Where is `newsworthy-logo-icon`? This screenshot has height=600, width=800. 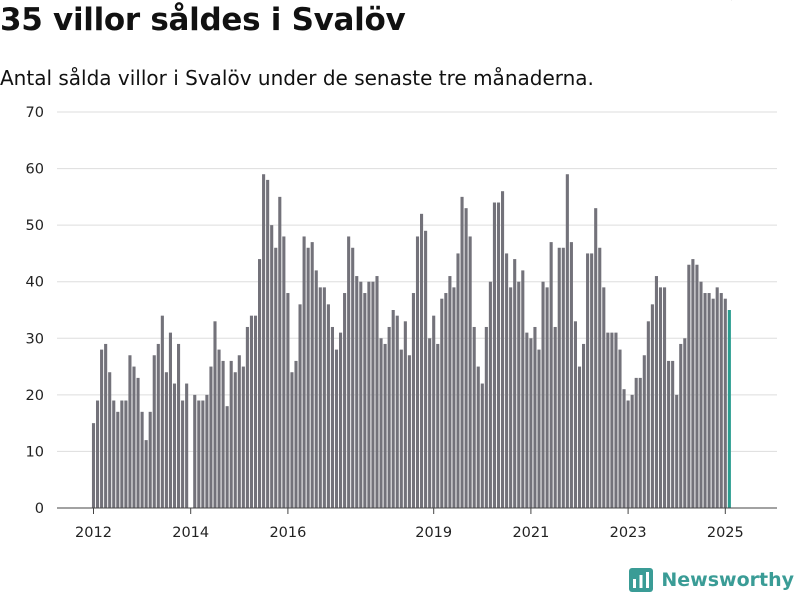 newsworthy-logo-icon is located at coordinates (641, 580).